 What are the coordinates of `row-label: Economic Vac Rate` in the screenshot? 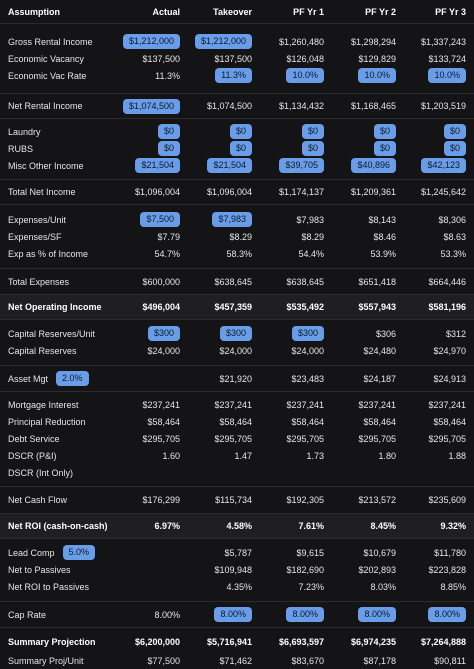 It's located at (47, 75).